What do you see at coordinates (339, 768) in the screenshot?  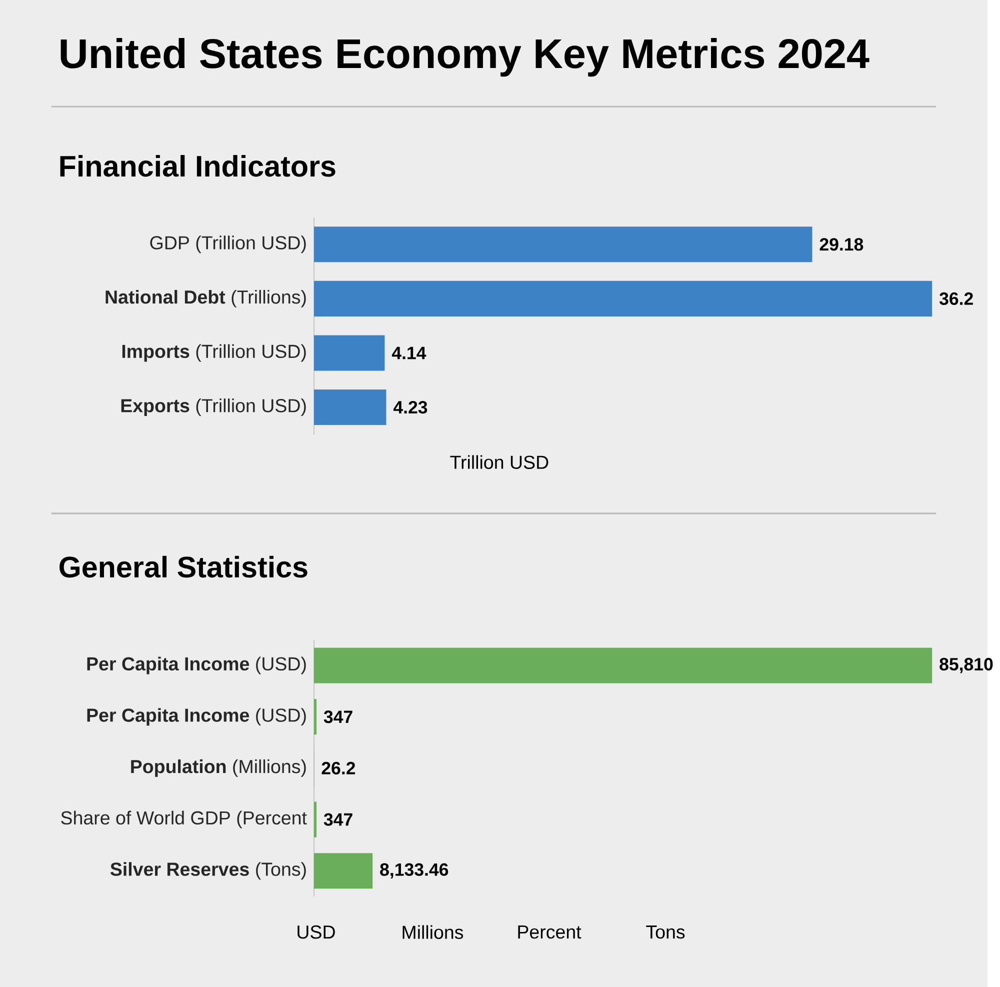 I see `data-label: 26.2` at bounding box center [339, 768].